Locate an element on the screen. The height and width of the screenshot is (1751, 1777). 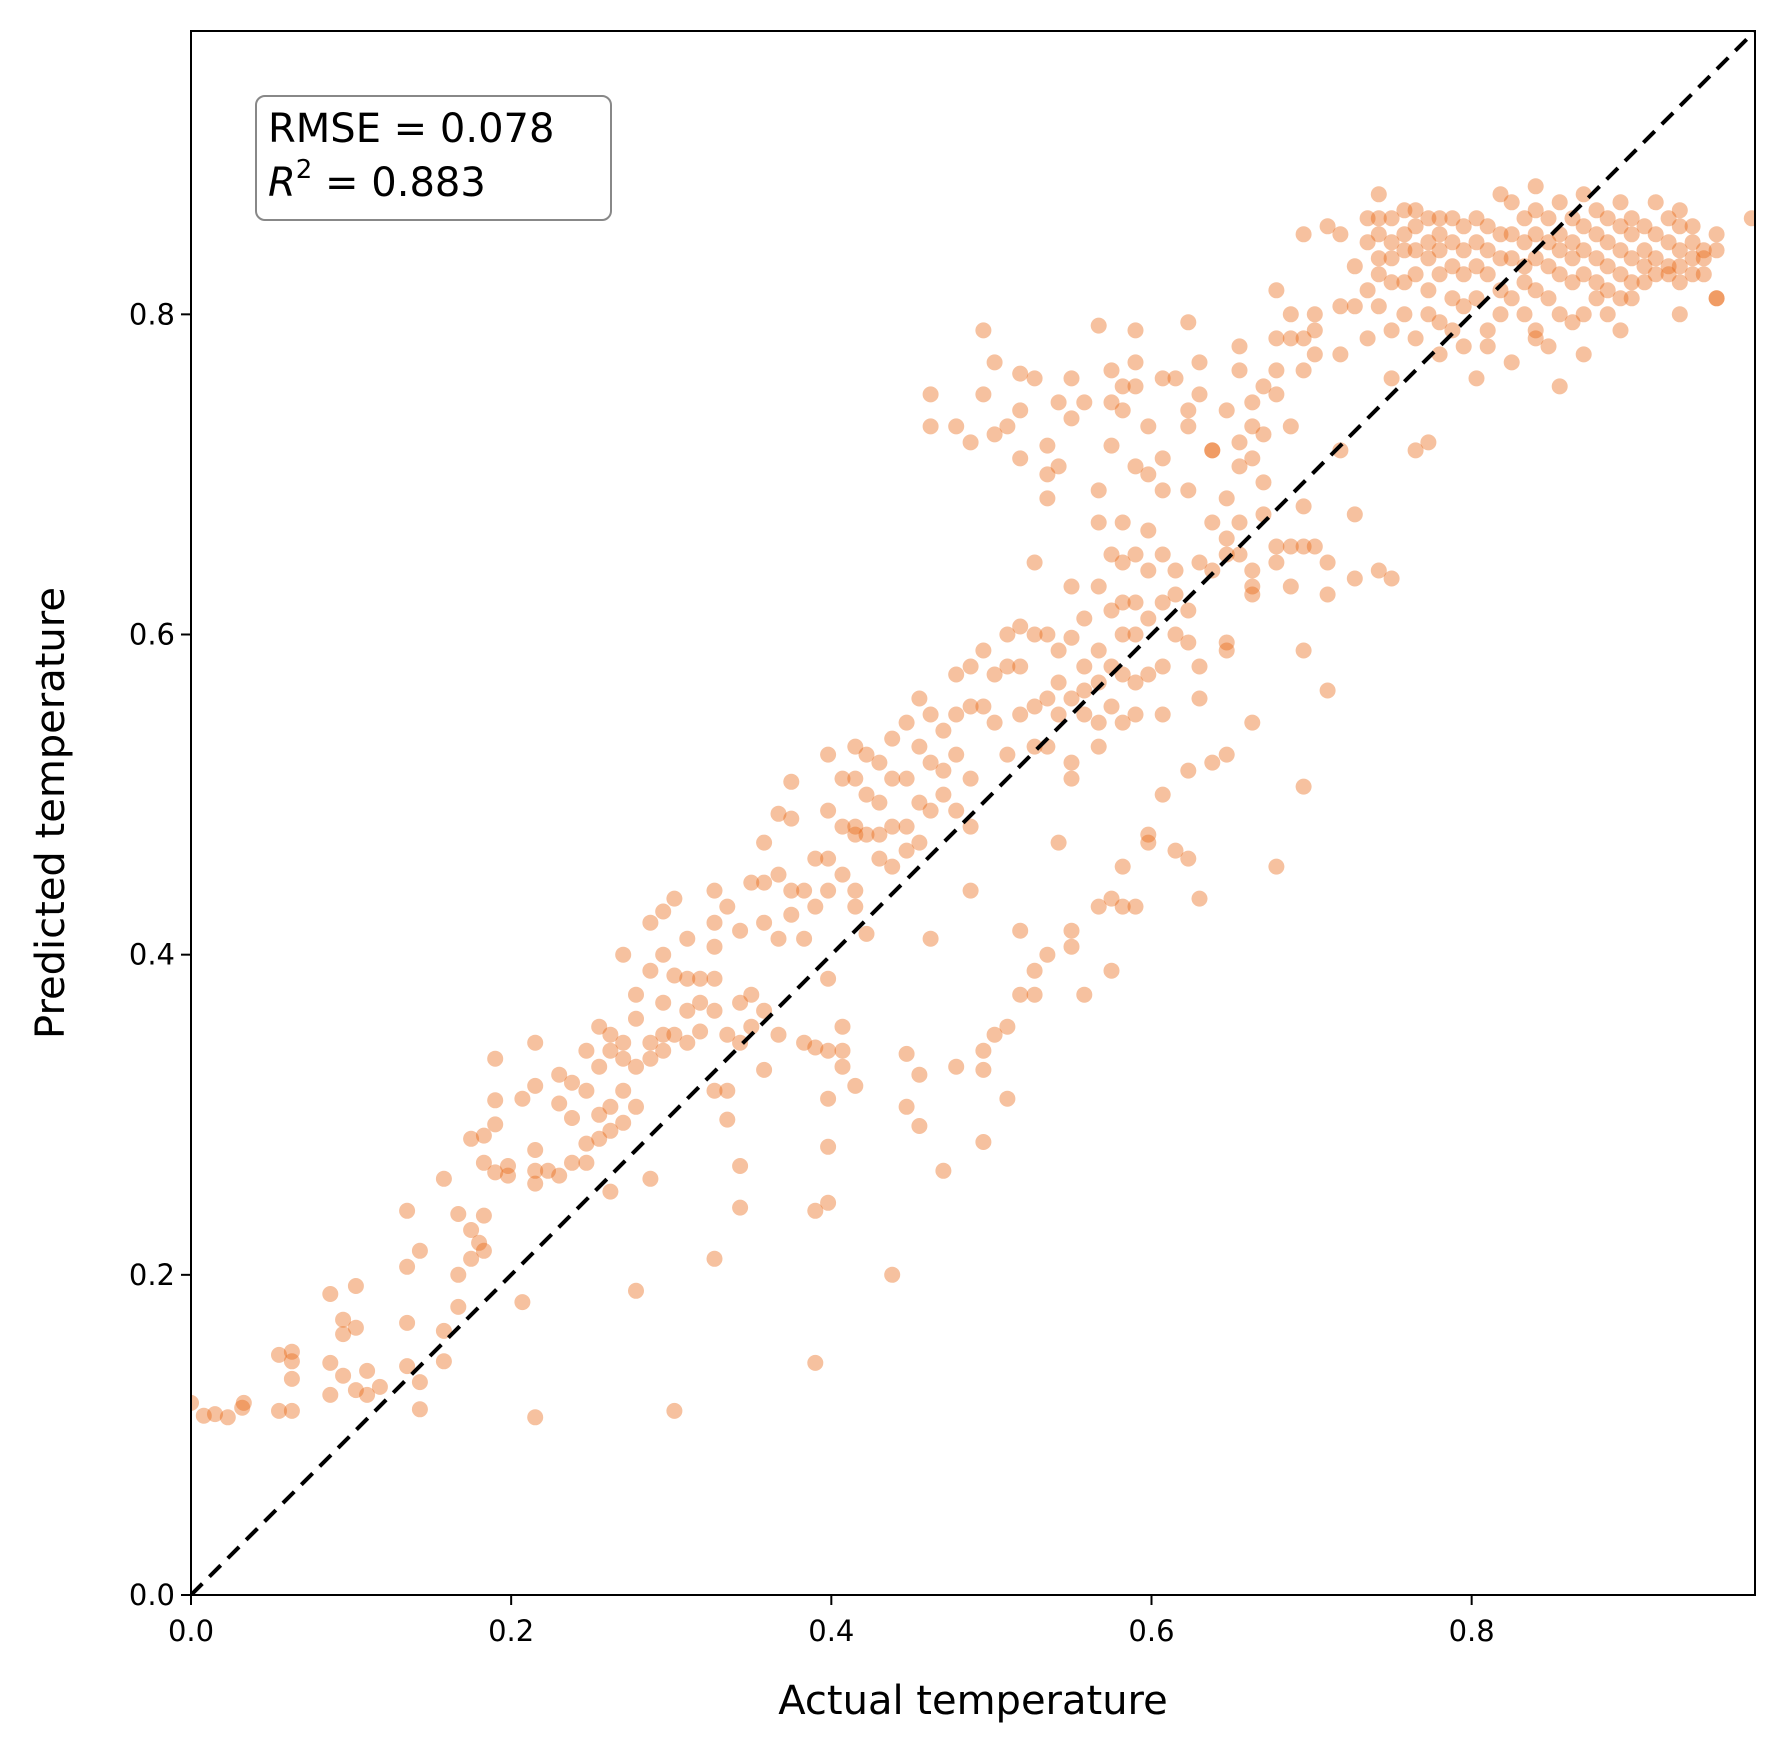
r2-symbol: R is located at coordinates (282, 183).